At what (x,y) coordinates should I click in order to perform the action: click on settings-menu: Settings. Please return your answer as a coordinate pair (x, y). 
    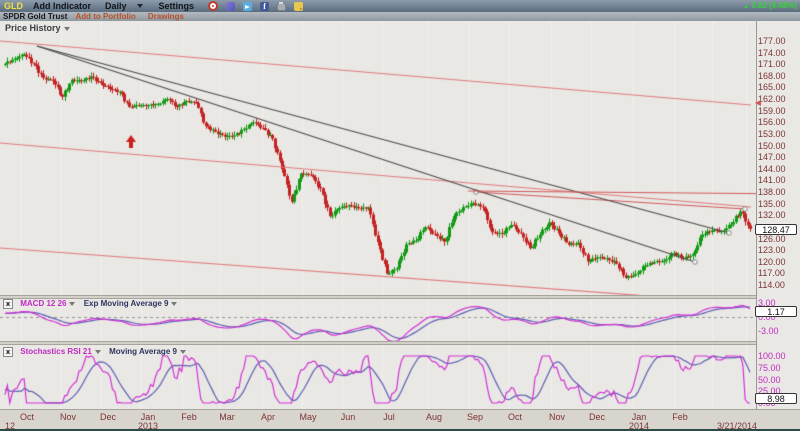
    Looking at the image, I should click on (176, 6).